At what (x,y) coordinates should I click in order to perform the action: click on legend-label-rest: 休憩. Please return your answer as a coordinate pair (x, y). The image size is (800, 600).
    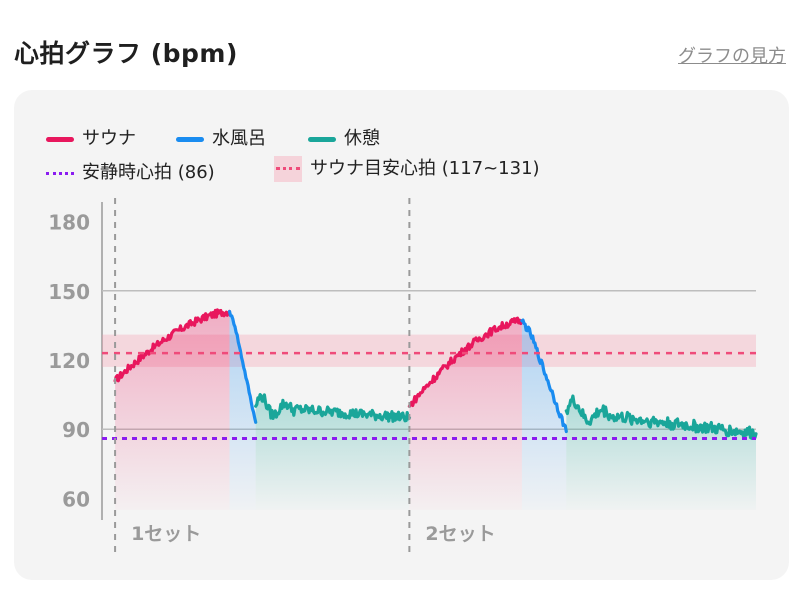
    Looking at the image, I should click on (362, 138).